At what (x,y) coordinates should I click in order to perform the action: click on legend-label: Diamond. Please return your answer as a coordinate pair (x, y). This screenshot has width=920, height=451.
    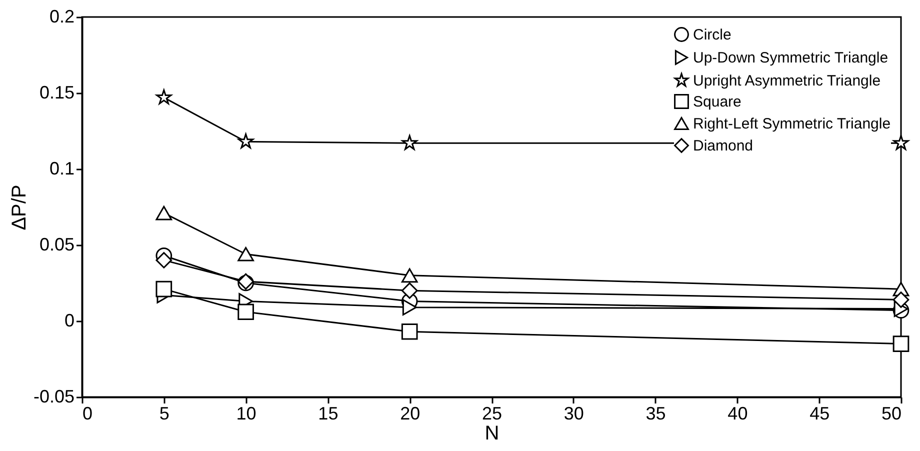
    Looking at the image, I should click on (723, 146).